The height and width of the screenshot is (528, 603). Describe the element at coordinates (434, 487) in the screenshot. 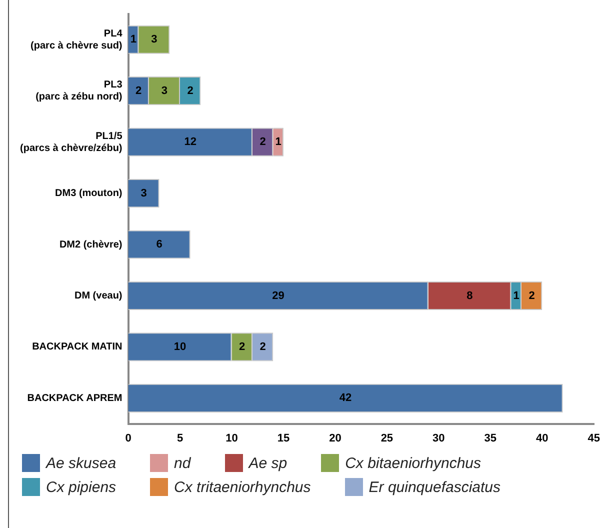

I see `legend-label: Er quinquefasciatus` at that location.